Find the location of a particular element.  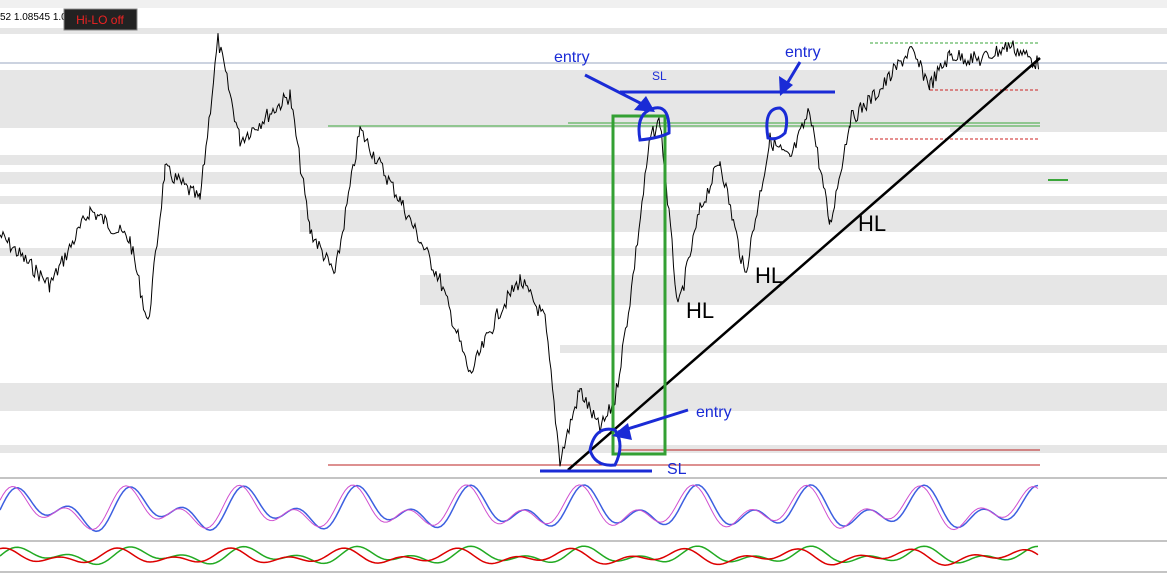

quote: 52 1.08545 1.08 is located at coordinates (36, 17).